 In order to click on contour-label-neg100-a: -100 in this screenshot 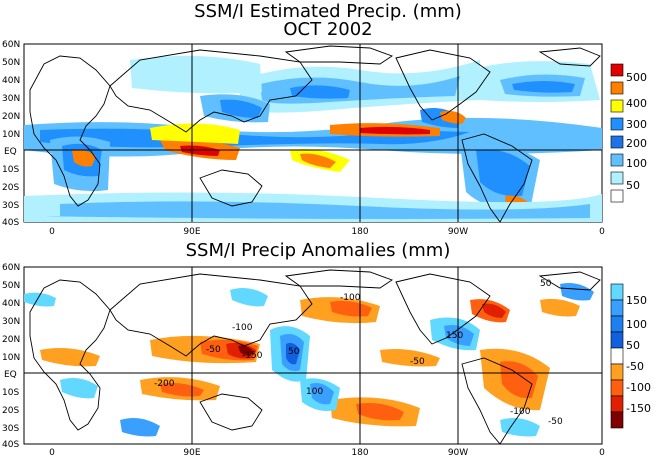, I will do `click(242, 328)`.